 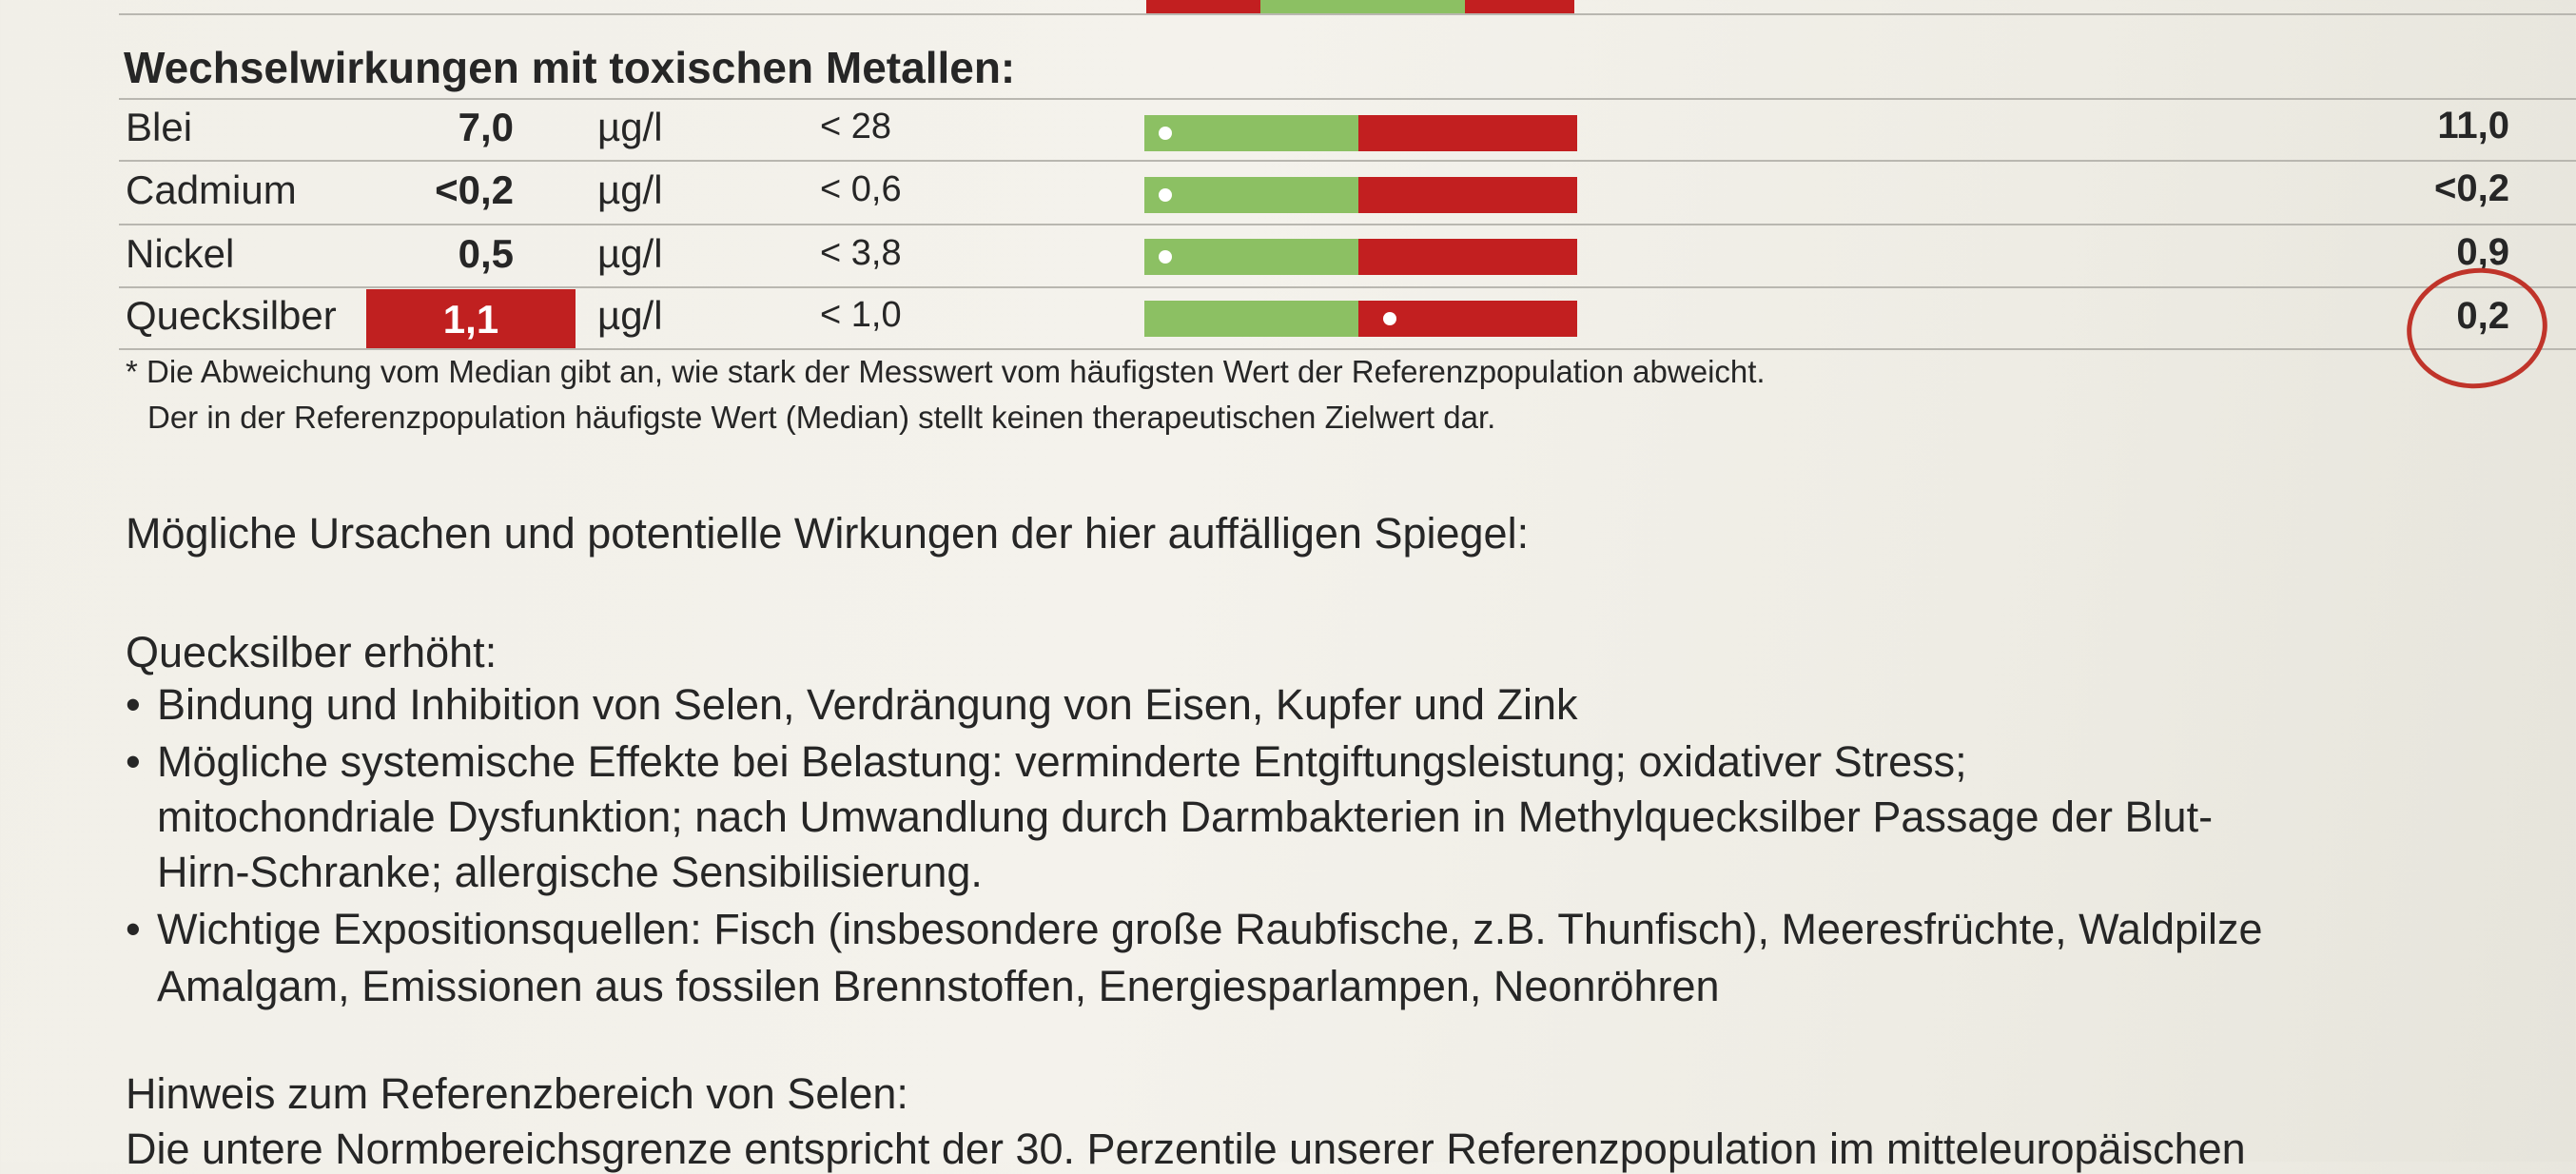 What do you see at coordinates (160, 127) in the screenshot?
I see `metal-name: Blei` at bounding box center [160, 127].